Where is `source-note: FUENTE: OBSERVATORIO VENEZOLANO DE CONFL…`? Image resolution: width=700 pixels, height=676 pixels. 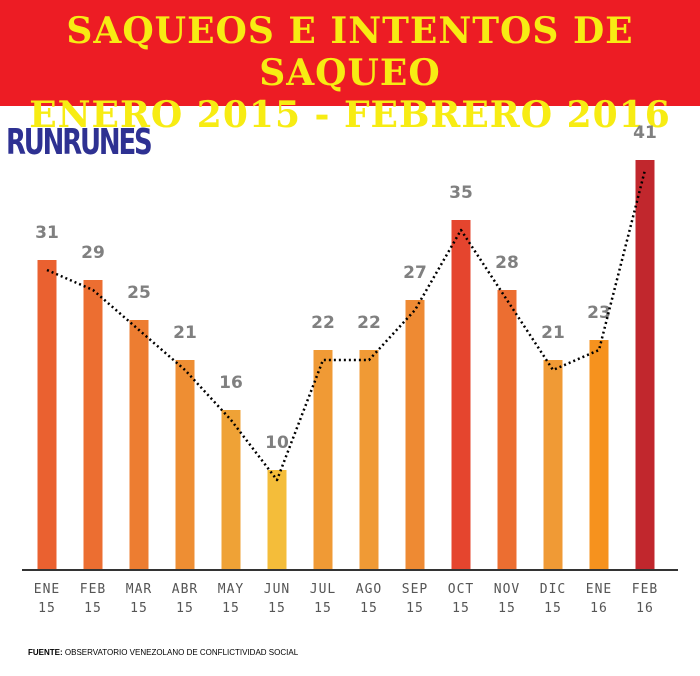
source-note: FUENTE: OBSERVATORIO VENEZOLANO DE CONFL… is located at coordinates (163, 652).